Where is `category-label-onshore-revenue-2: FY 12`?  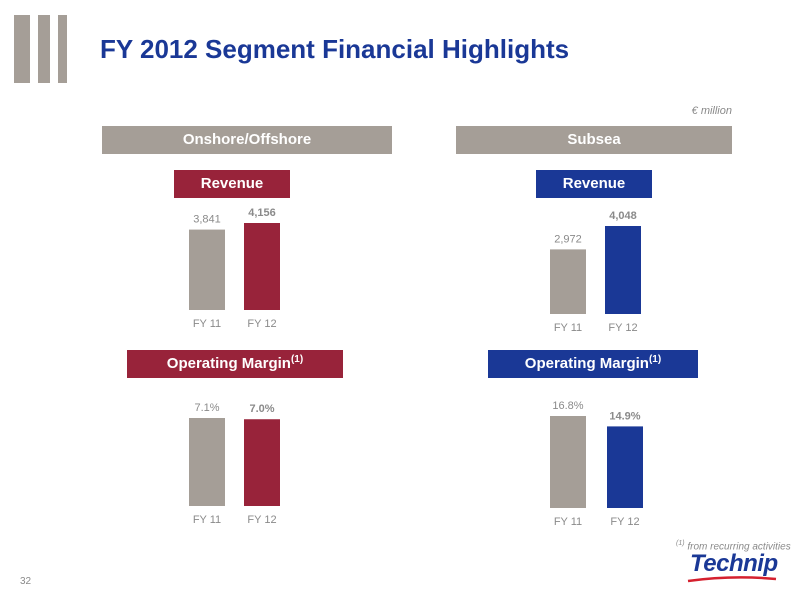
category-label-onshore-revenue-2: FY 12 is located at coordinates (261, 324).